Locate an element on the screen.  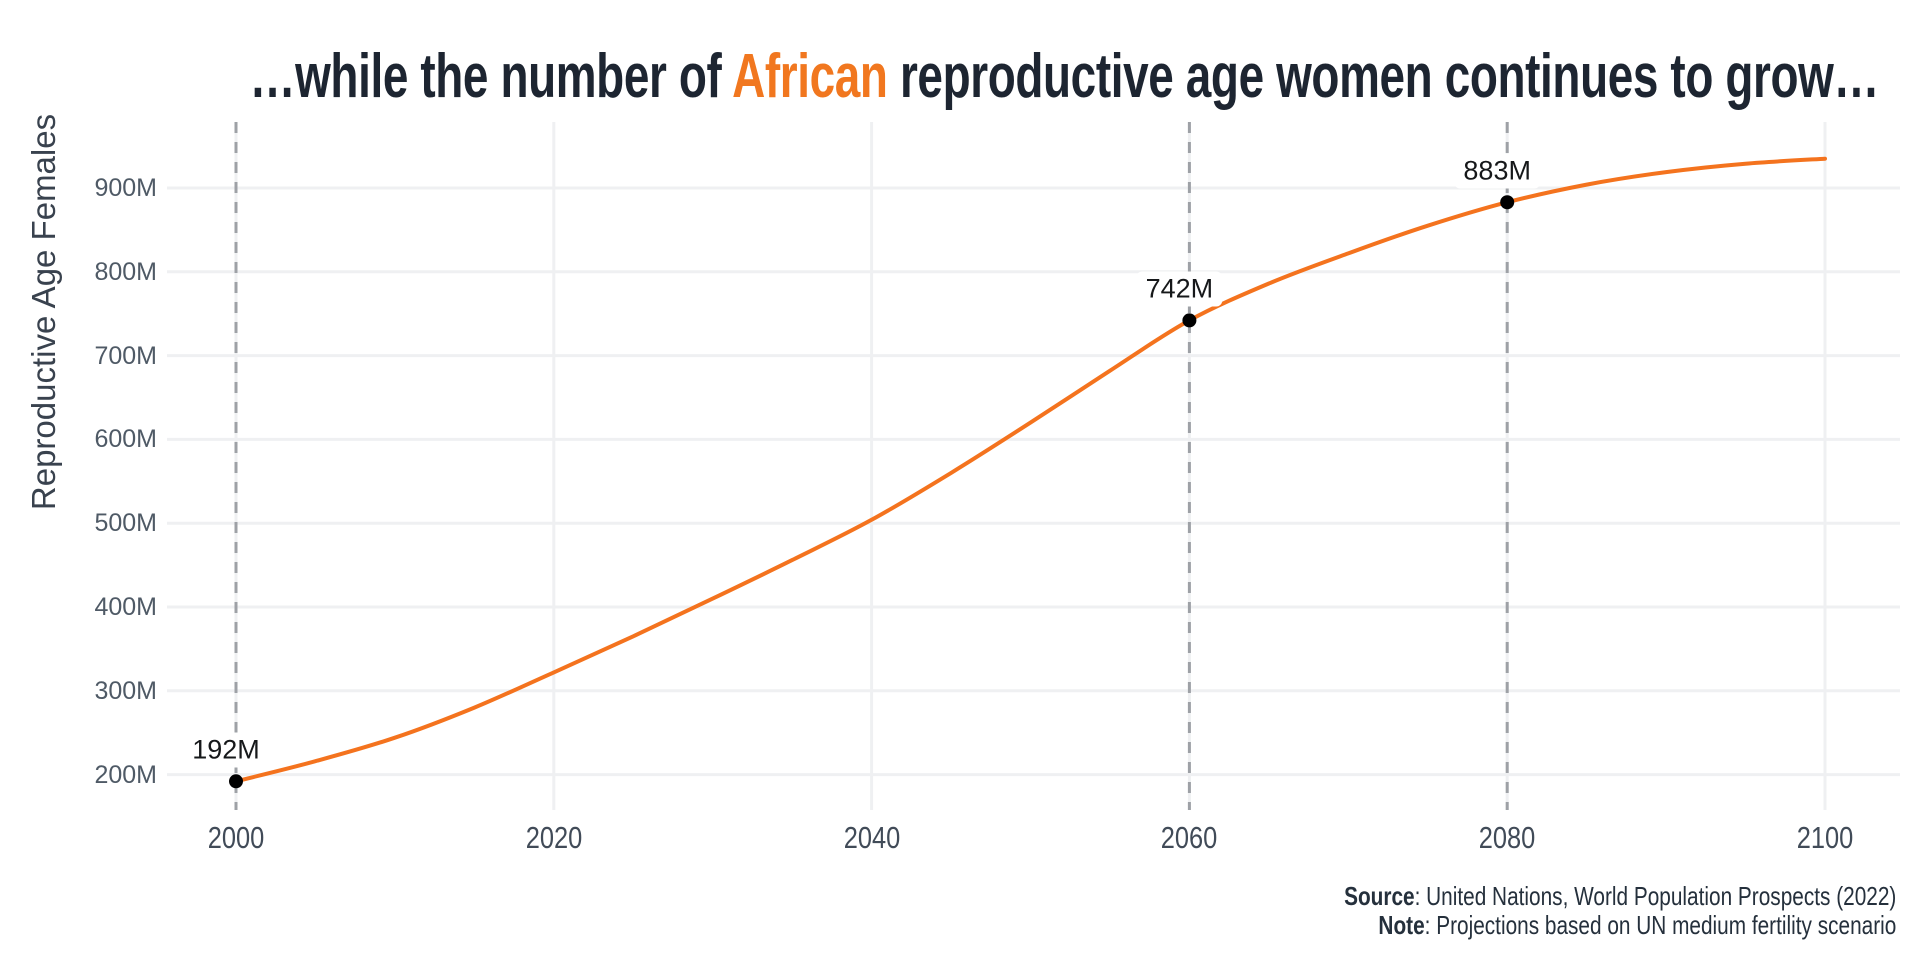
x-tick-2020: 2020 is located at coordinates (554, 837).